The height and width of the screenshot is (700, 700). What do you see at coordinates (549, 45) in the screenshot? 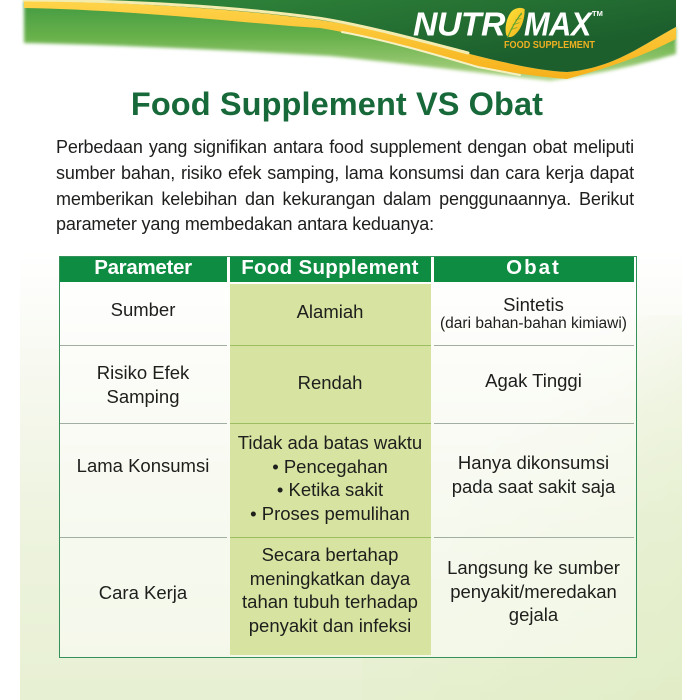
I see `svg-text: FOOD SUPPLEMENT` at bounding box center [549, 45].